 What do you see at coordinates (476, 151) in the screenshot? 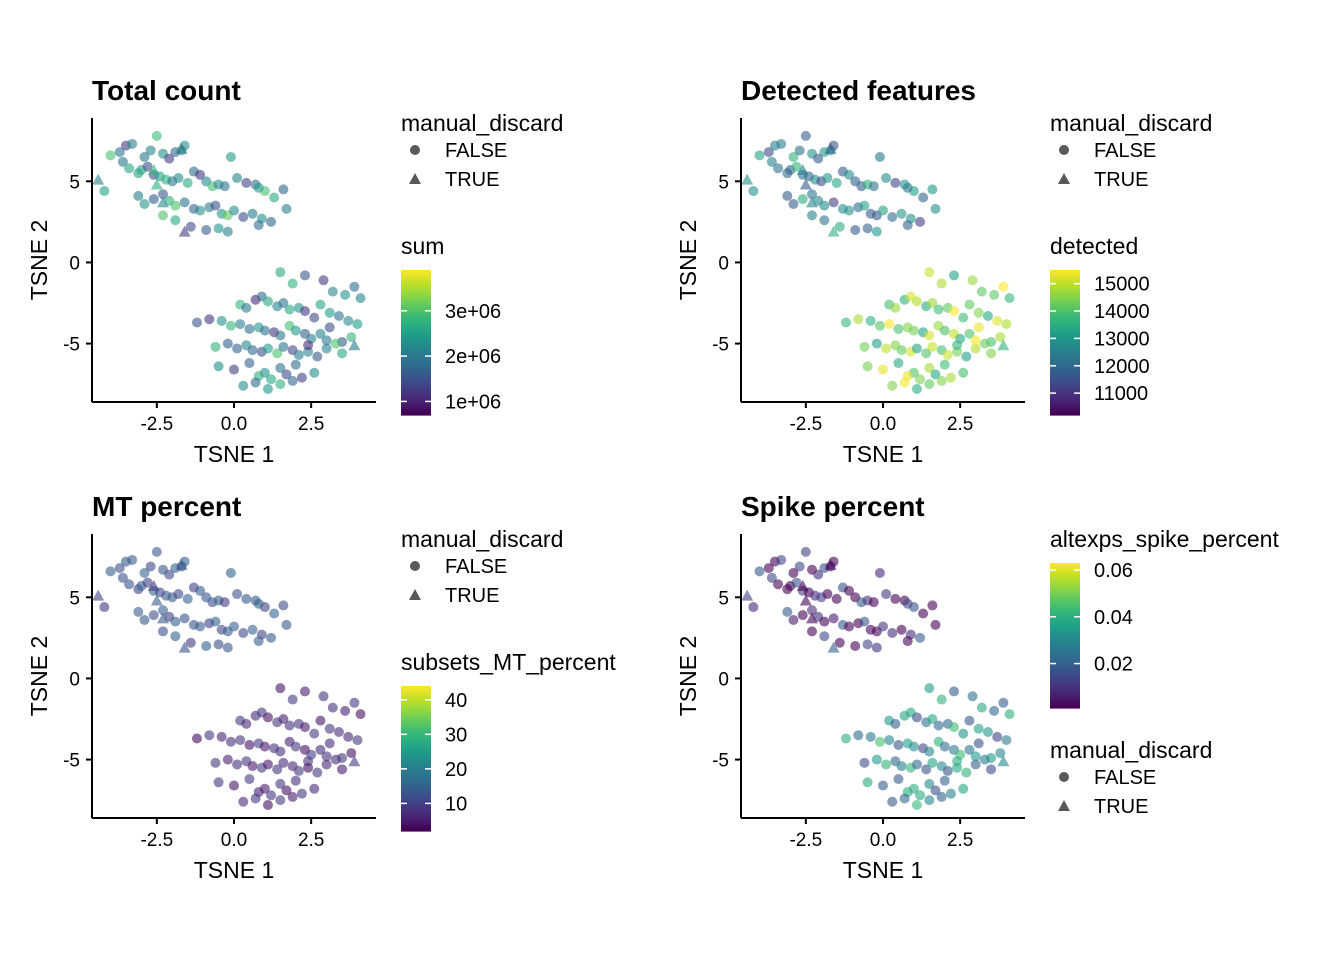
I see `legend-label-false: FALSE` at bounding box center [476, 151].